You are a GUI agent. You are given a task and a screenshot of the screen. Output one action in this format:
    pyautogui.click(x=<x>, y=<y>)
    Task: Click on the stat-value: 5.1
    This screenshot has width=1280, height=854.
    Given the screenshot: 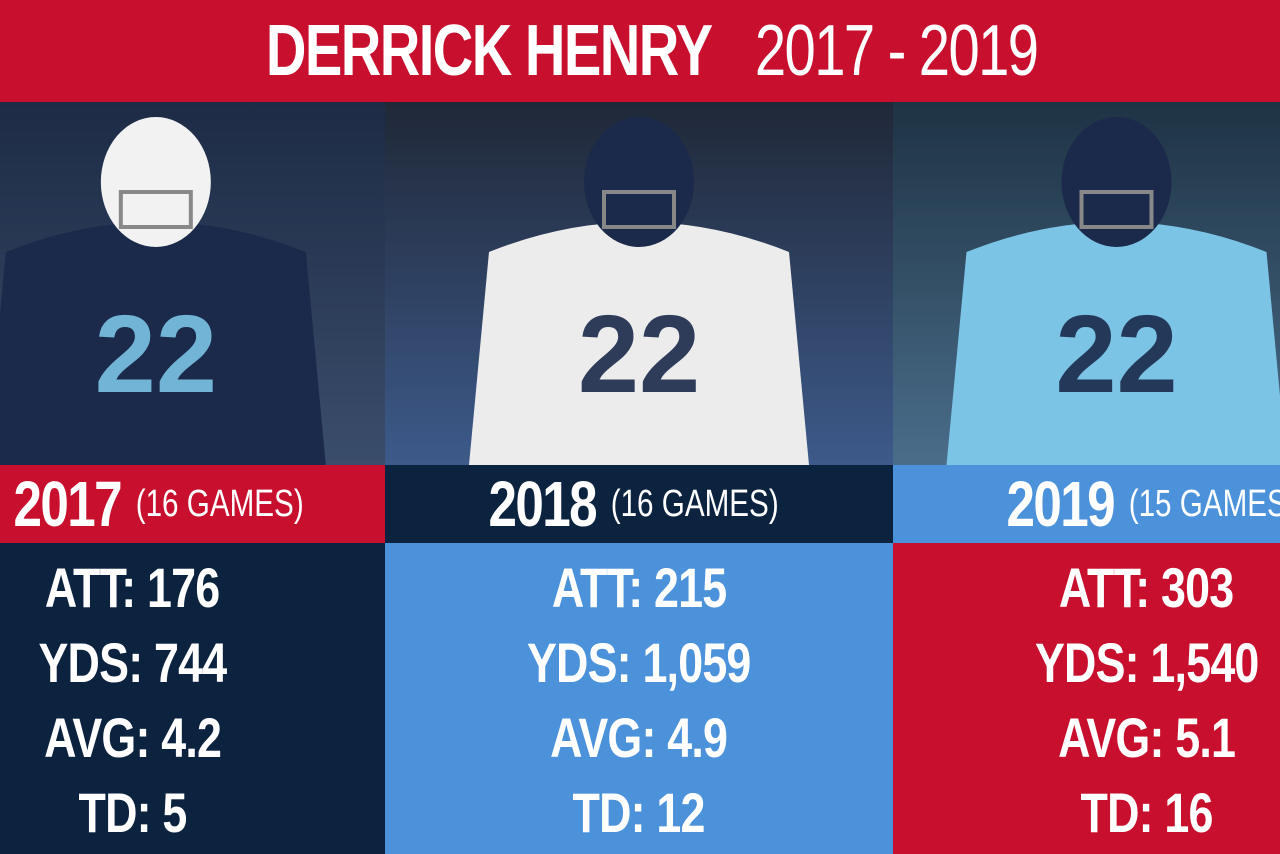 What is the action you would take?
    pyautogui.click(x=1205, y=737)
    